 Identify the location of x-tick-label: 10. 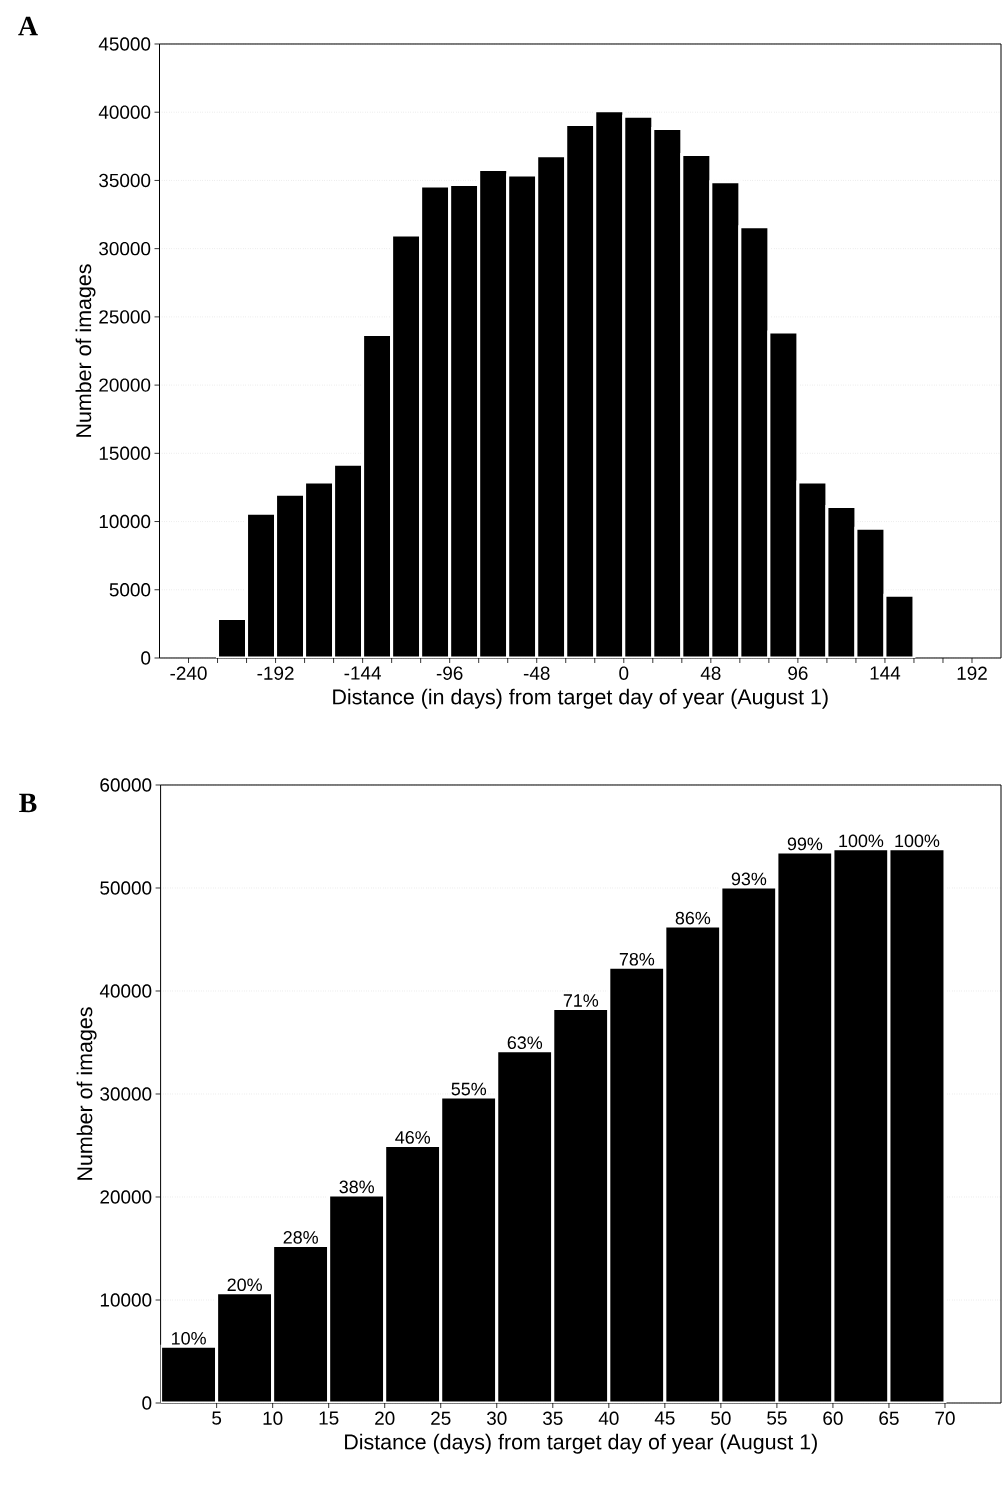
(273, 1418).